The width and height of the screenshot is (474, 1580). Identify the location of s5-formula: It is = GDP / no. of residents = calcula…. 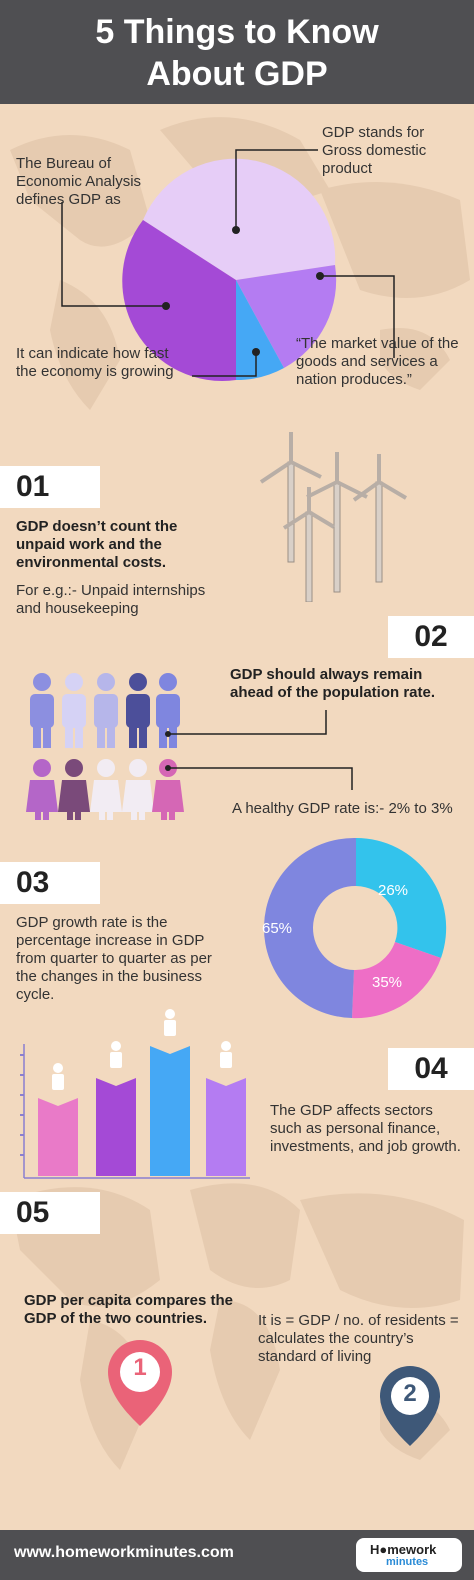
(358, 1338).